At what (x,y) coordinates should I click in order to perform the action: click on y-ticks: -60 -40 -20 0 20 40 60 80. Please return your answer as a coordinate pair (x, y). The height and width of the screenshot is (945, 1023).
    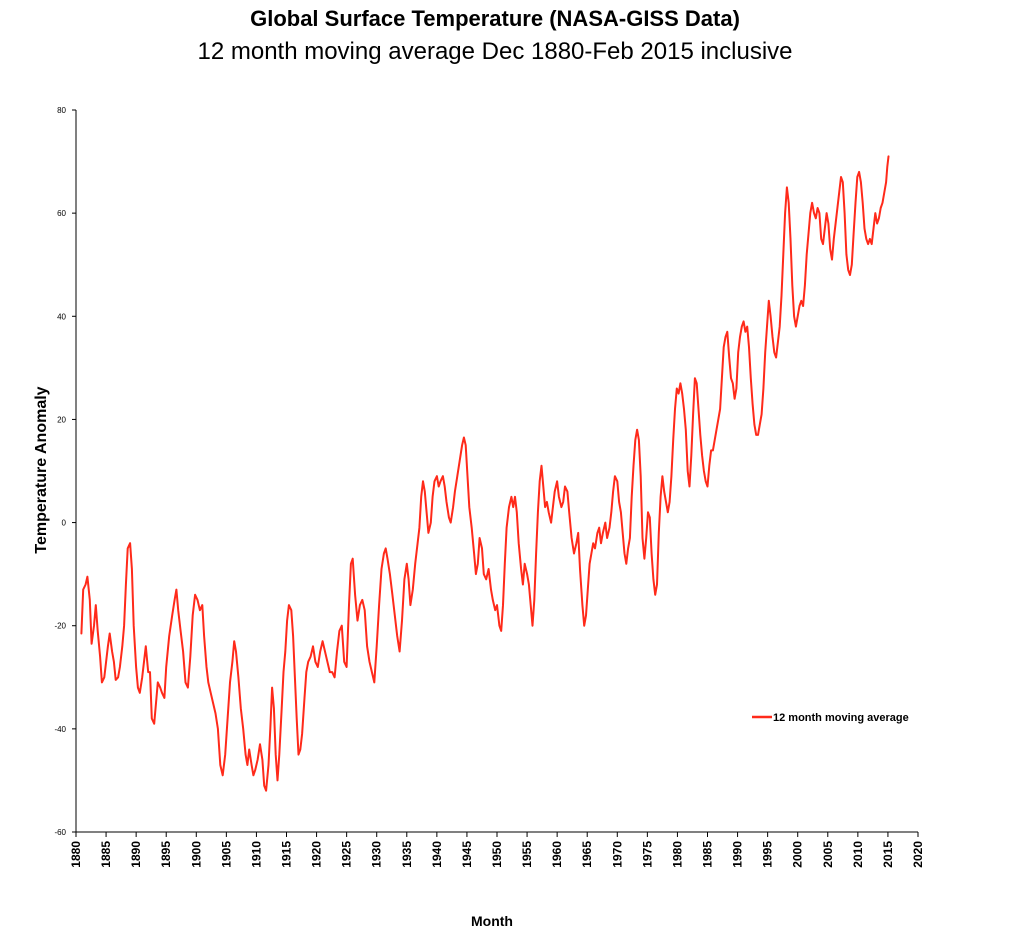
    Looking at the image, I should click on (65, 471).